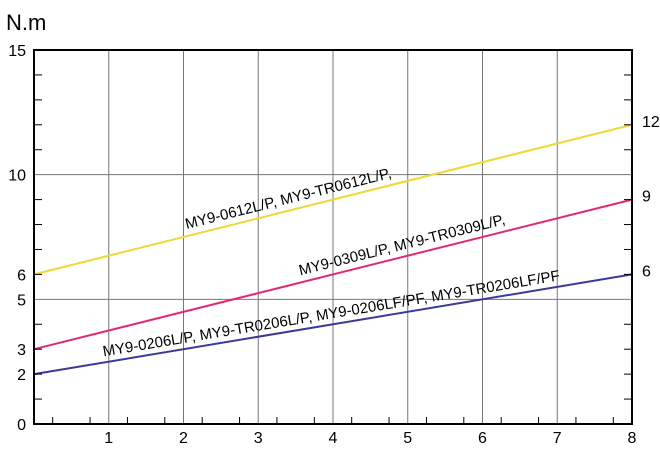 The width and height of the screenshot is (660, 449). What do you see at coordinates (108, 438) in the screenshot?
I see `x-tick-label: 1` at bounding box center [108, 438].